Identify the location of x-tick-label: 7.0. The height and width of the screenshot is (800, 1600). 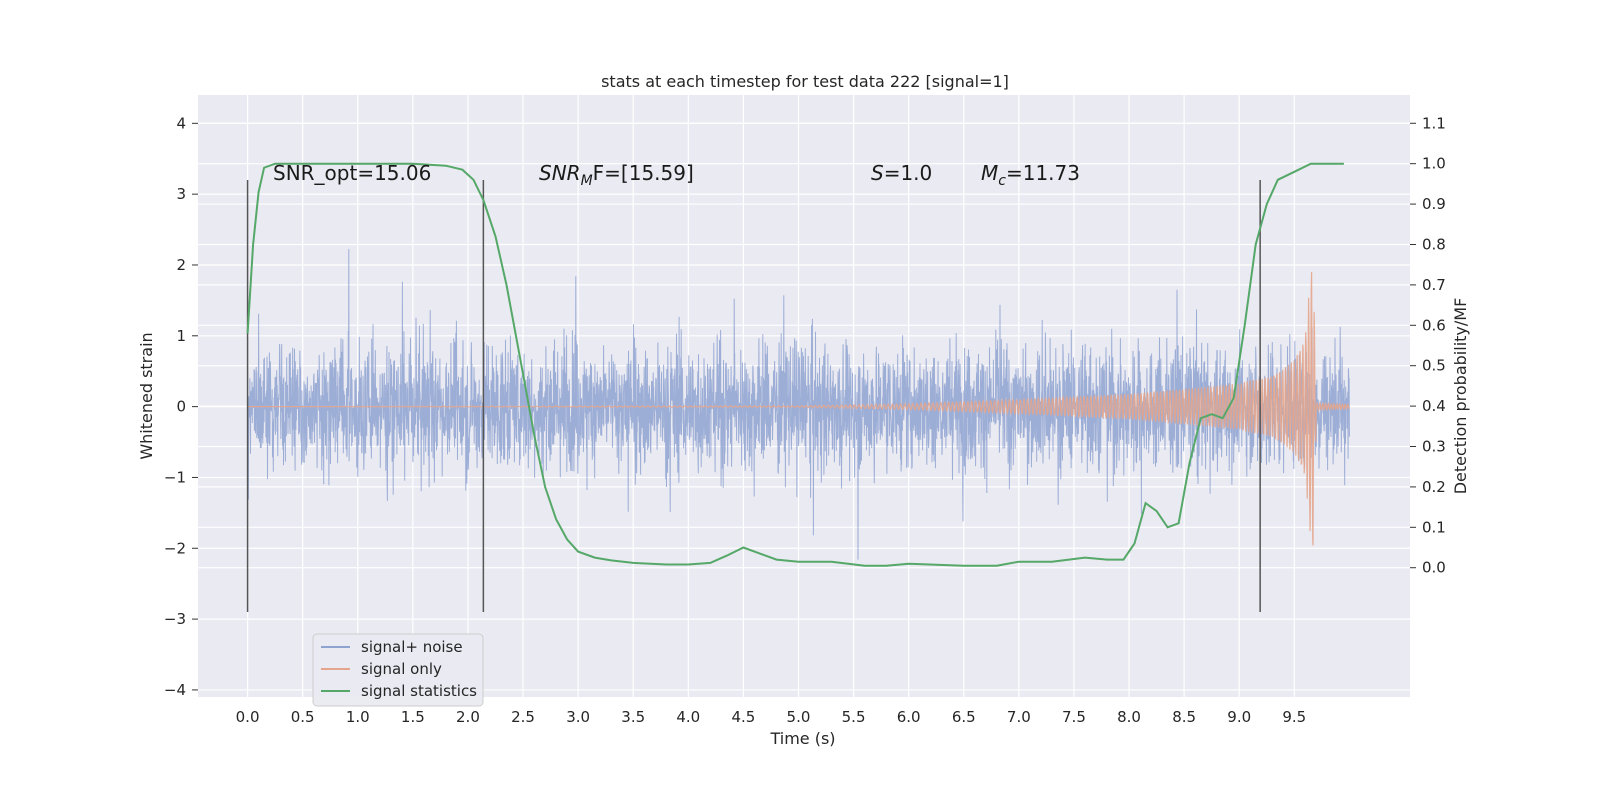
(1019, 717).